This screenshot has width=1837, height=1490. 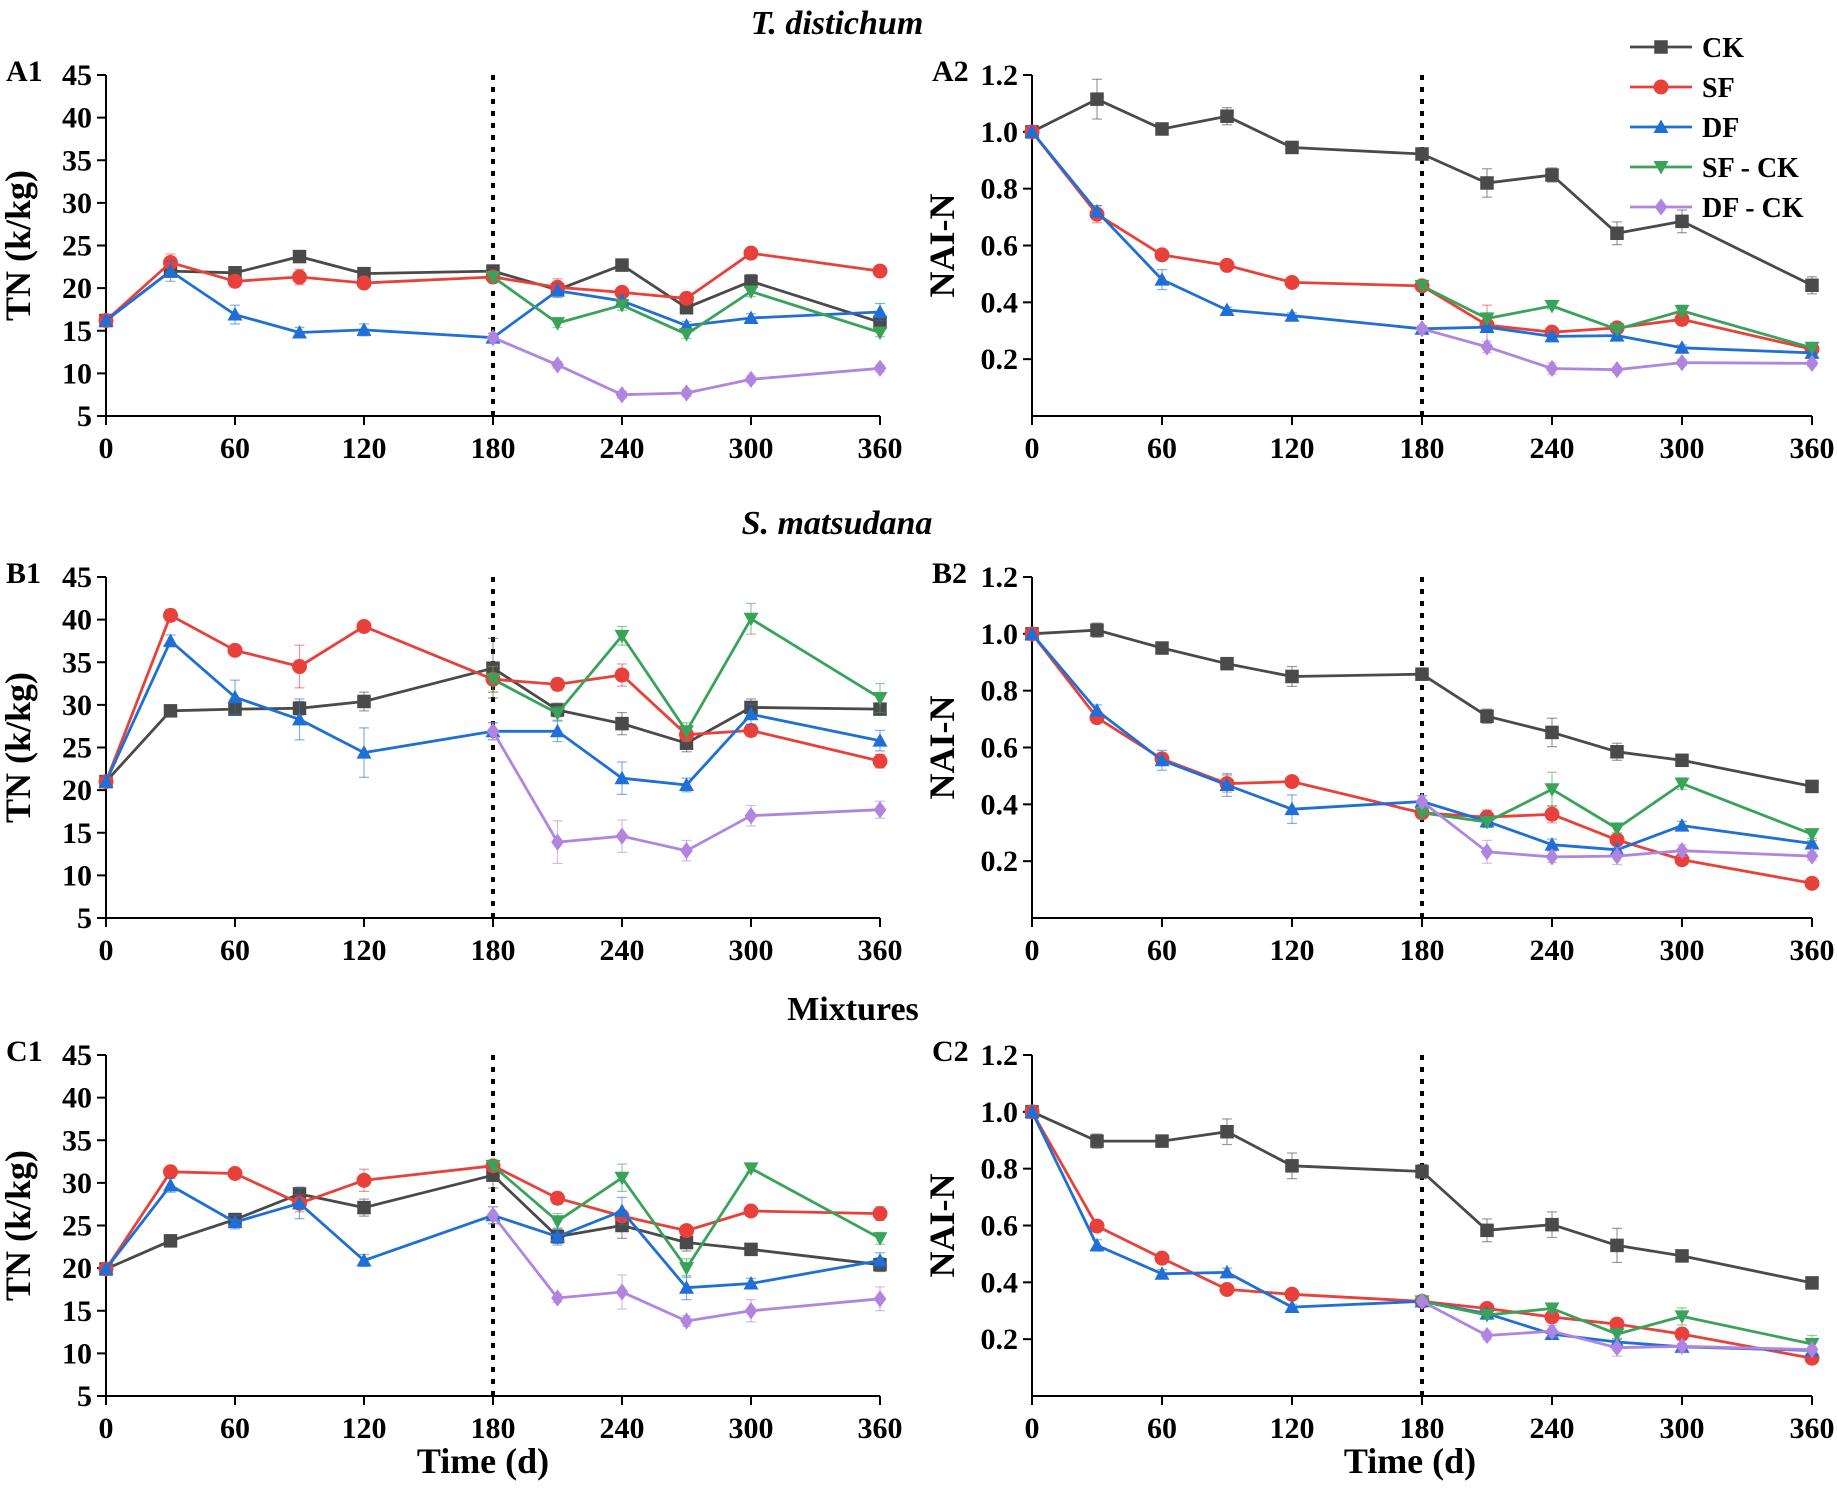 What do you see at coordinates (1750, 168) in the screenshot?
I see `legend-label: SF - CK` at bounding box center [1750, 168].